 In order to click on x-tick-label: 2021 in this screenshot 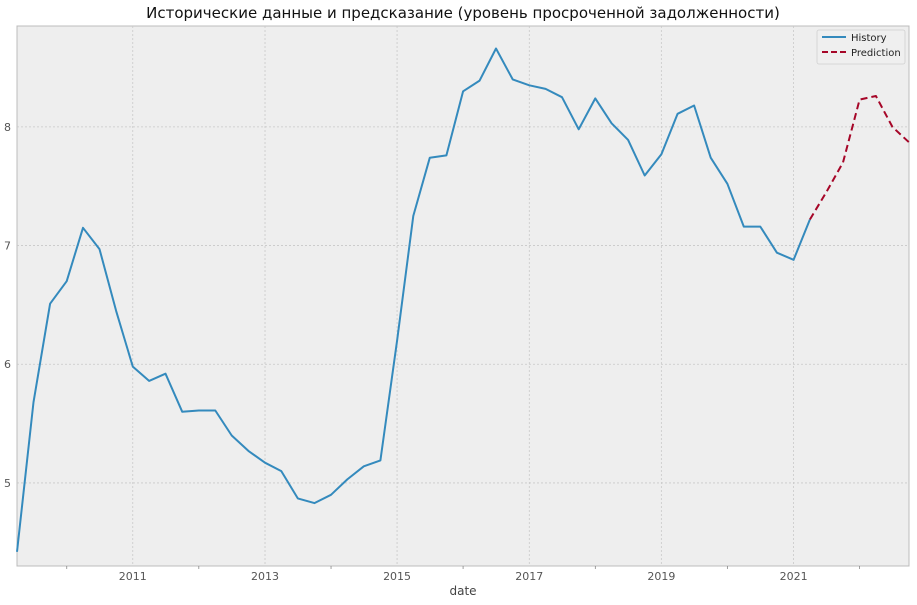, I will do `click(794, 576)`.